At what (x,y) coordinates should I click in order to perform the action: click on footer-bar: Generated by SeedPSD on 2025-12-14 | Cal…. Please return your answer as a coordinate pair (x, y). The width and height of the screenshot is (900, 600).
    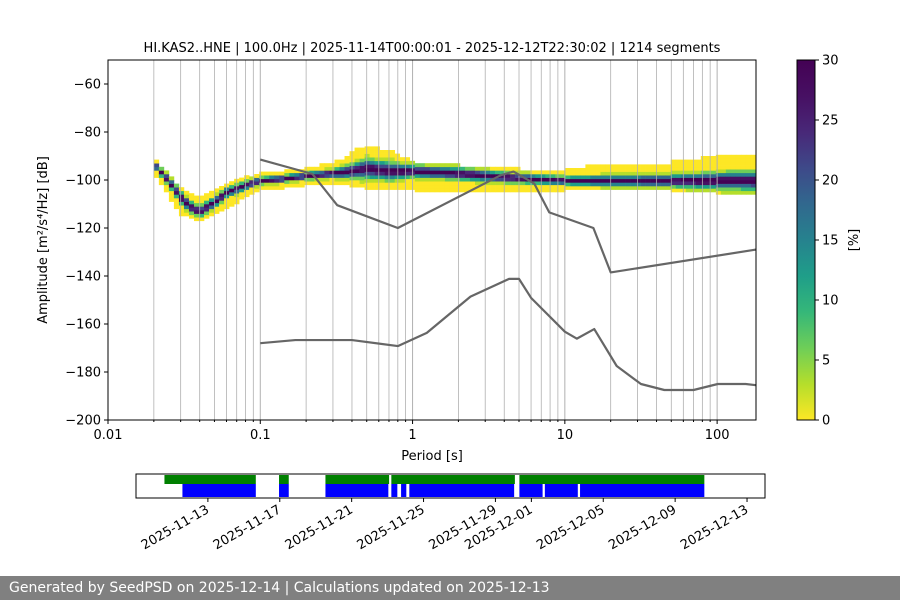
    Looking at the image, I should click on (450, 588).